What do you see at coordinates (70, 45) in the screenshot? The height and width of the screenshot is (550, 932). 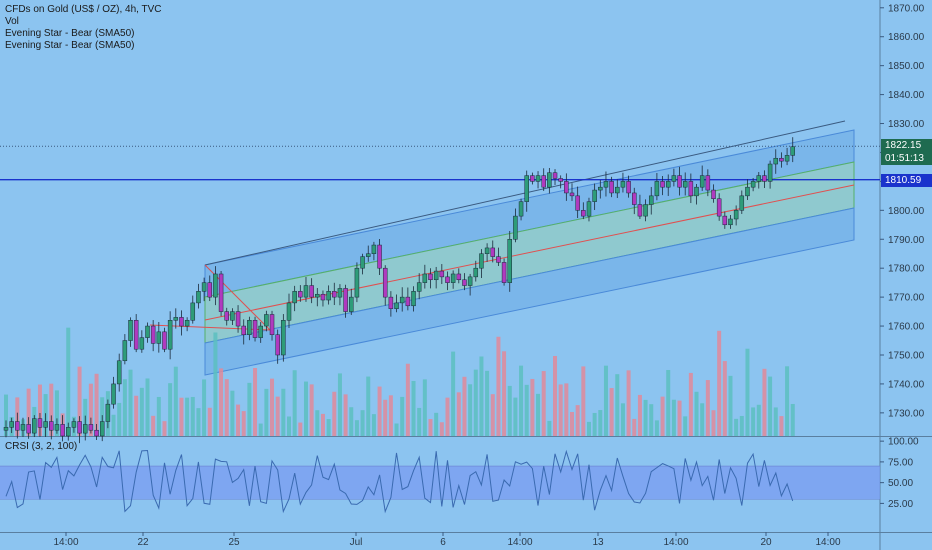 I see `legend-indicator-2: Evening Star - Bear (SMA50)` at bounding box center [70, 45].